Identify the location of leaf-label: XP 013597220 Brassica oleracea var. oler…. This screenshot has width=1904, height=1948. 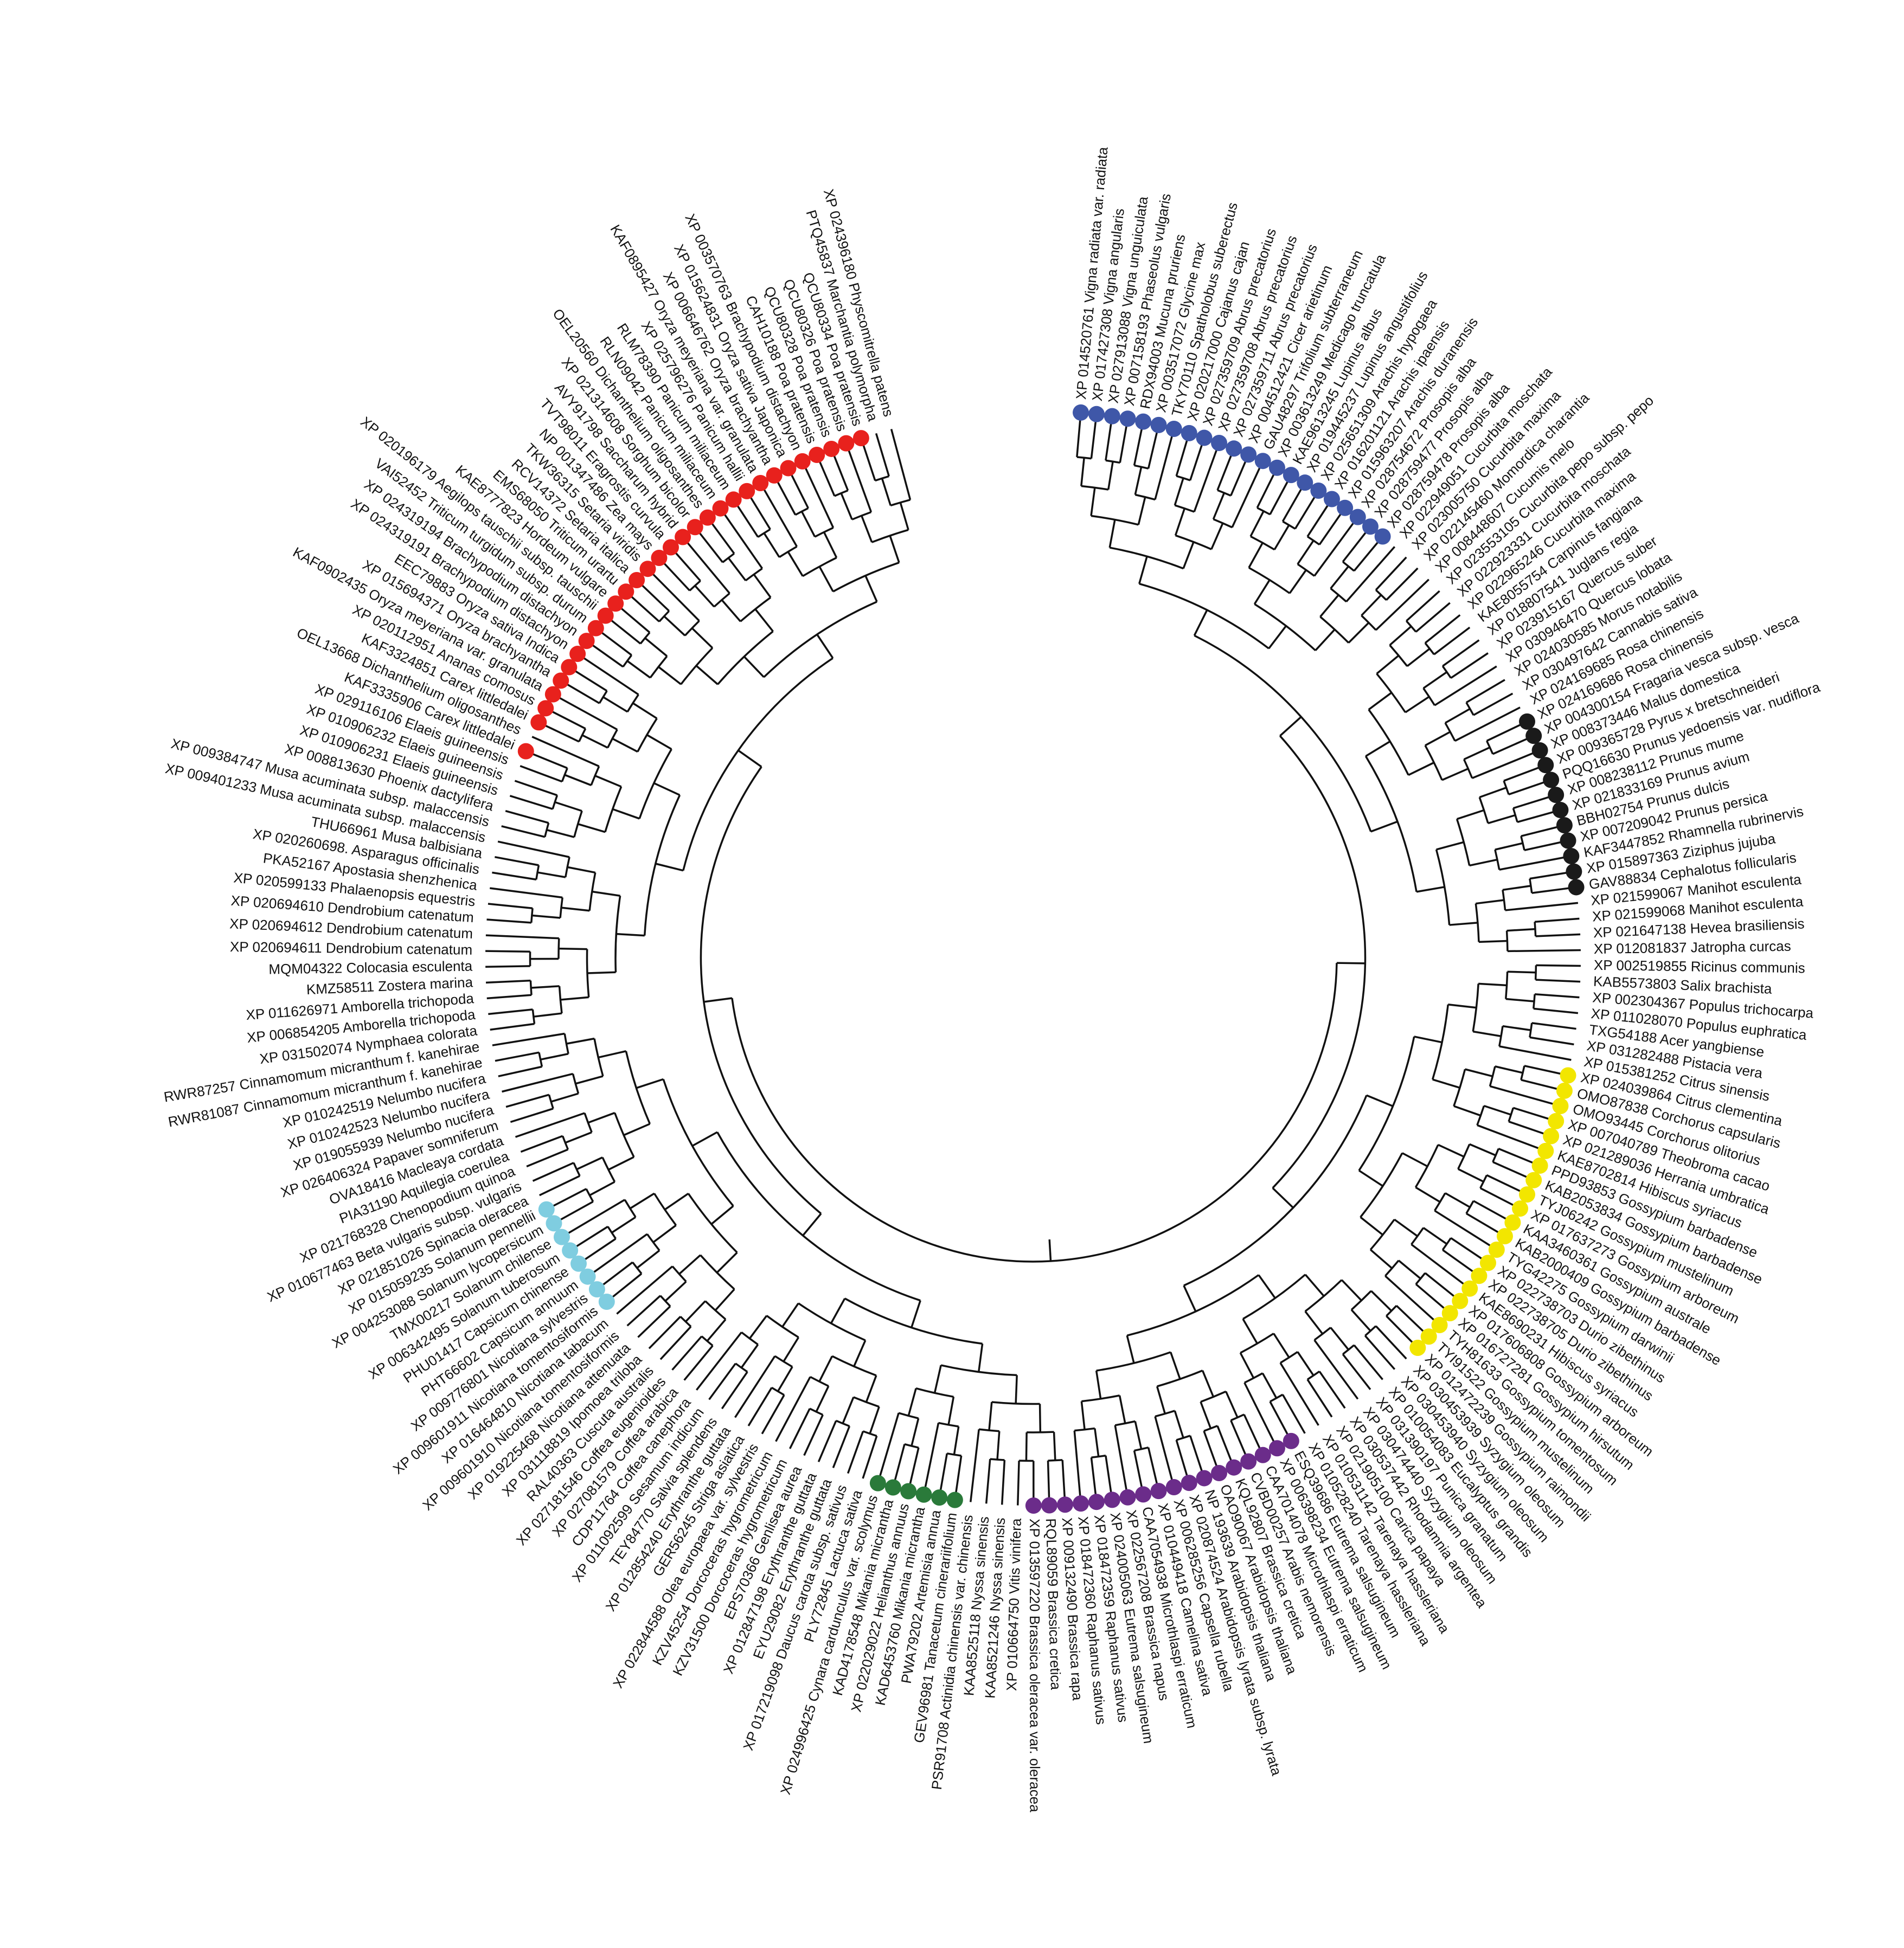
(1035, 1665).